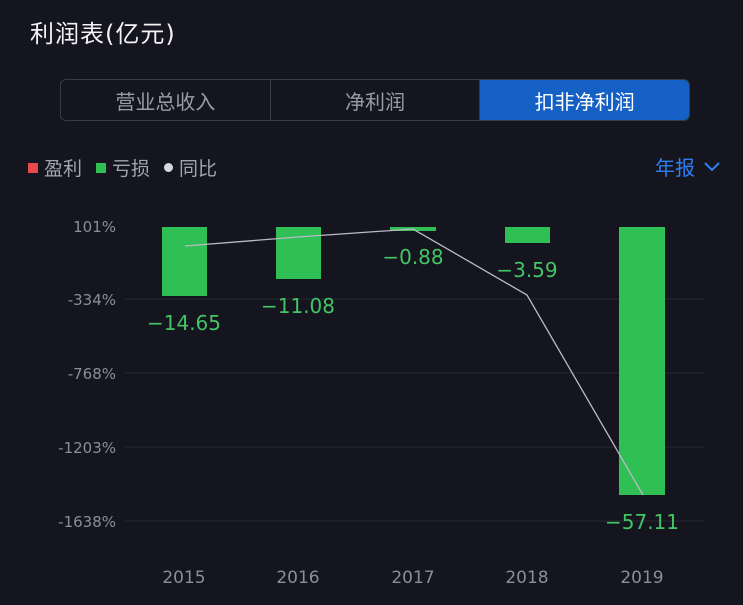 The height and width of the screenshot is (605, 743). What do you see at coordinates (94, 227) in the screenshot?
I see `y-tick: 101%` at bounding box center [94, 227].